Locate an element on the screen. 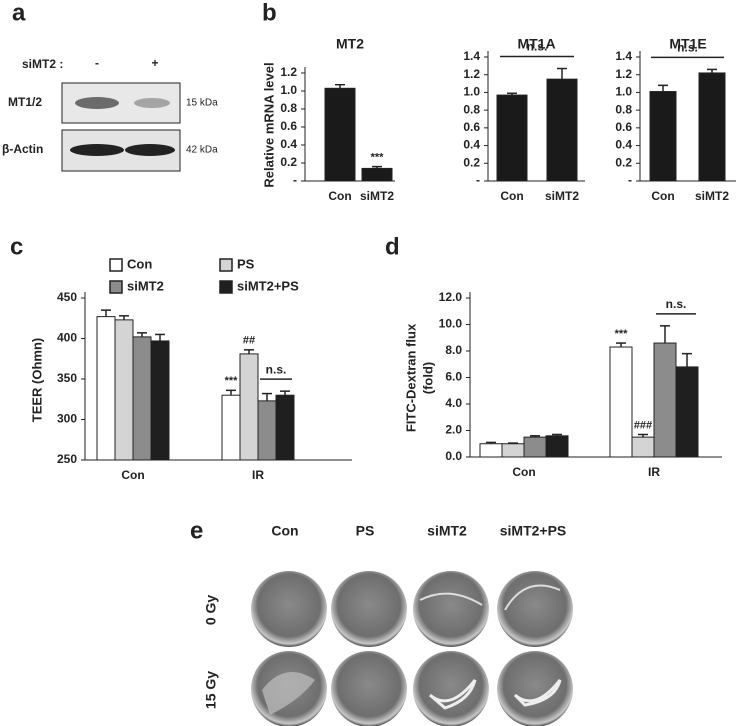 This screenshot has width=744, height=726. y-tick-label: 4.0 is located at coordinates (453, 403).